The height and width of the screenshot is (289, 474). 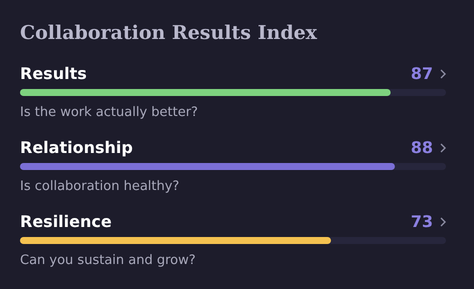 I want to click on chart-title: Collaboration Results Index, so click(x=169, y=33).